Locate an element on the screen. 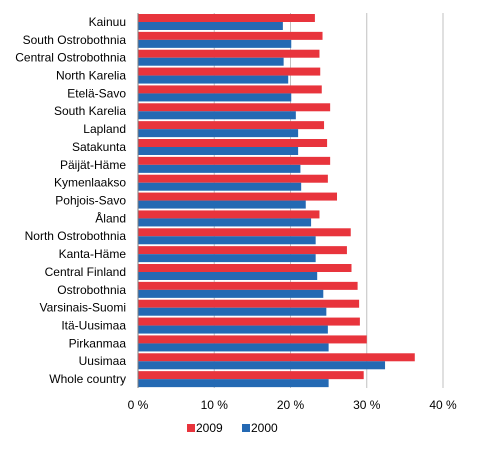 The image size is (482, 449). category-label: Whole country is located at coordinates (87, 379).